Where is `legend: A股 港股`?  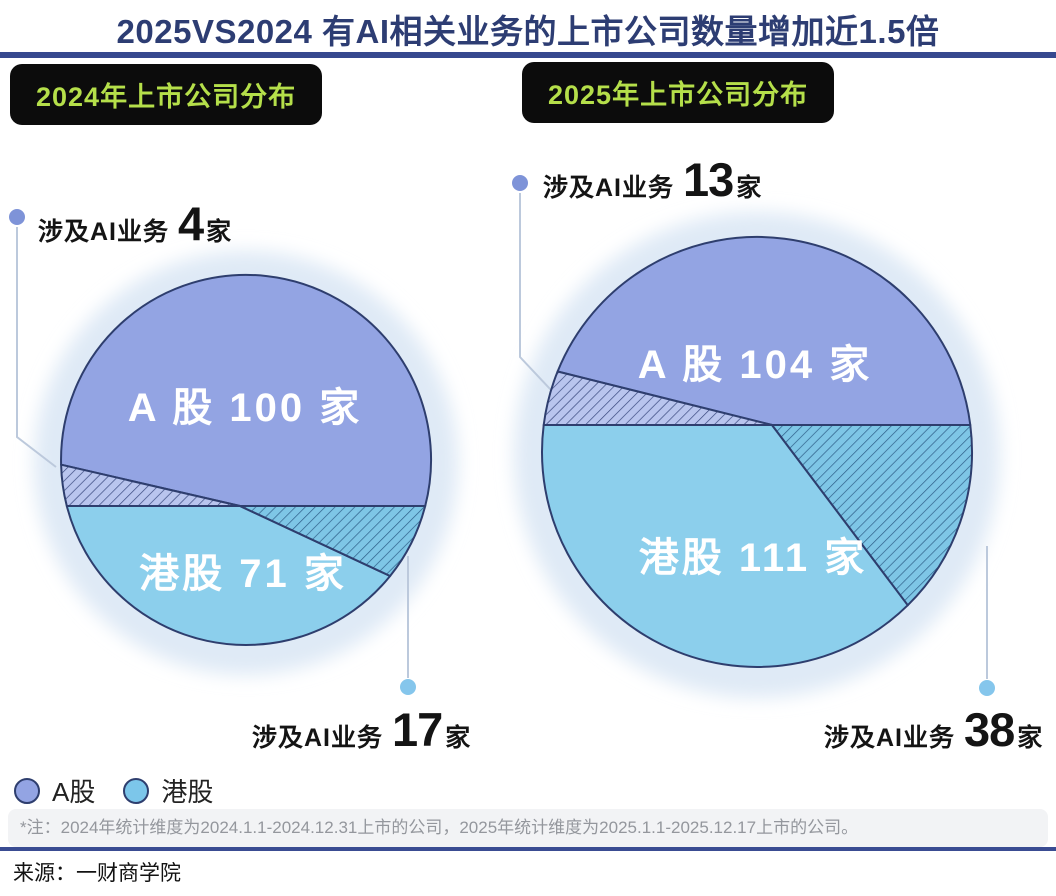
legend: A股 港股 is located at coordinates (113, 790).